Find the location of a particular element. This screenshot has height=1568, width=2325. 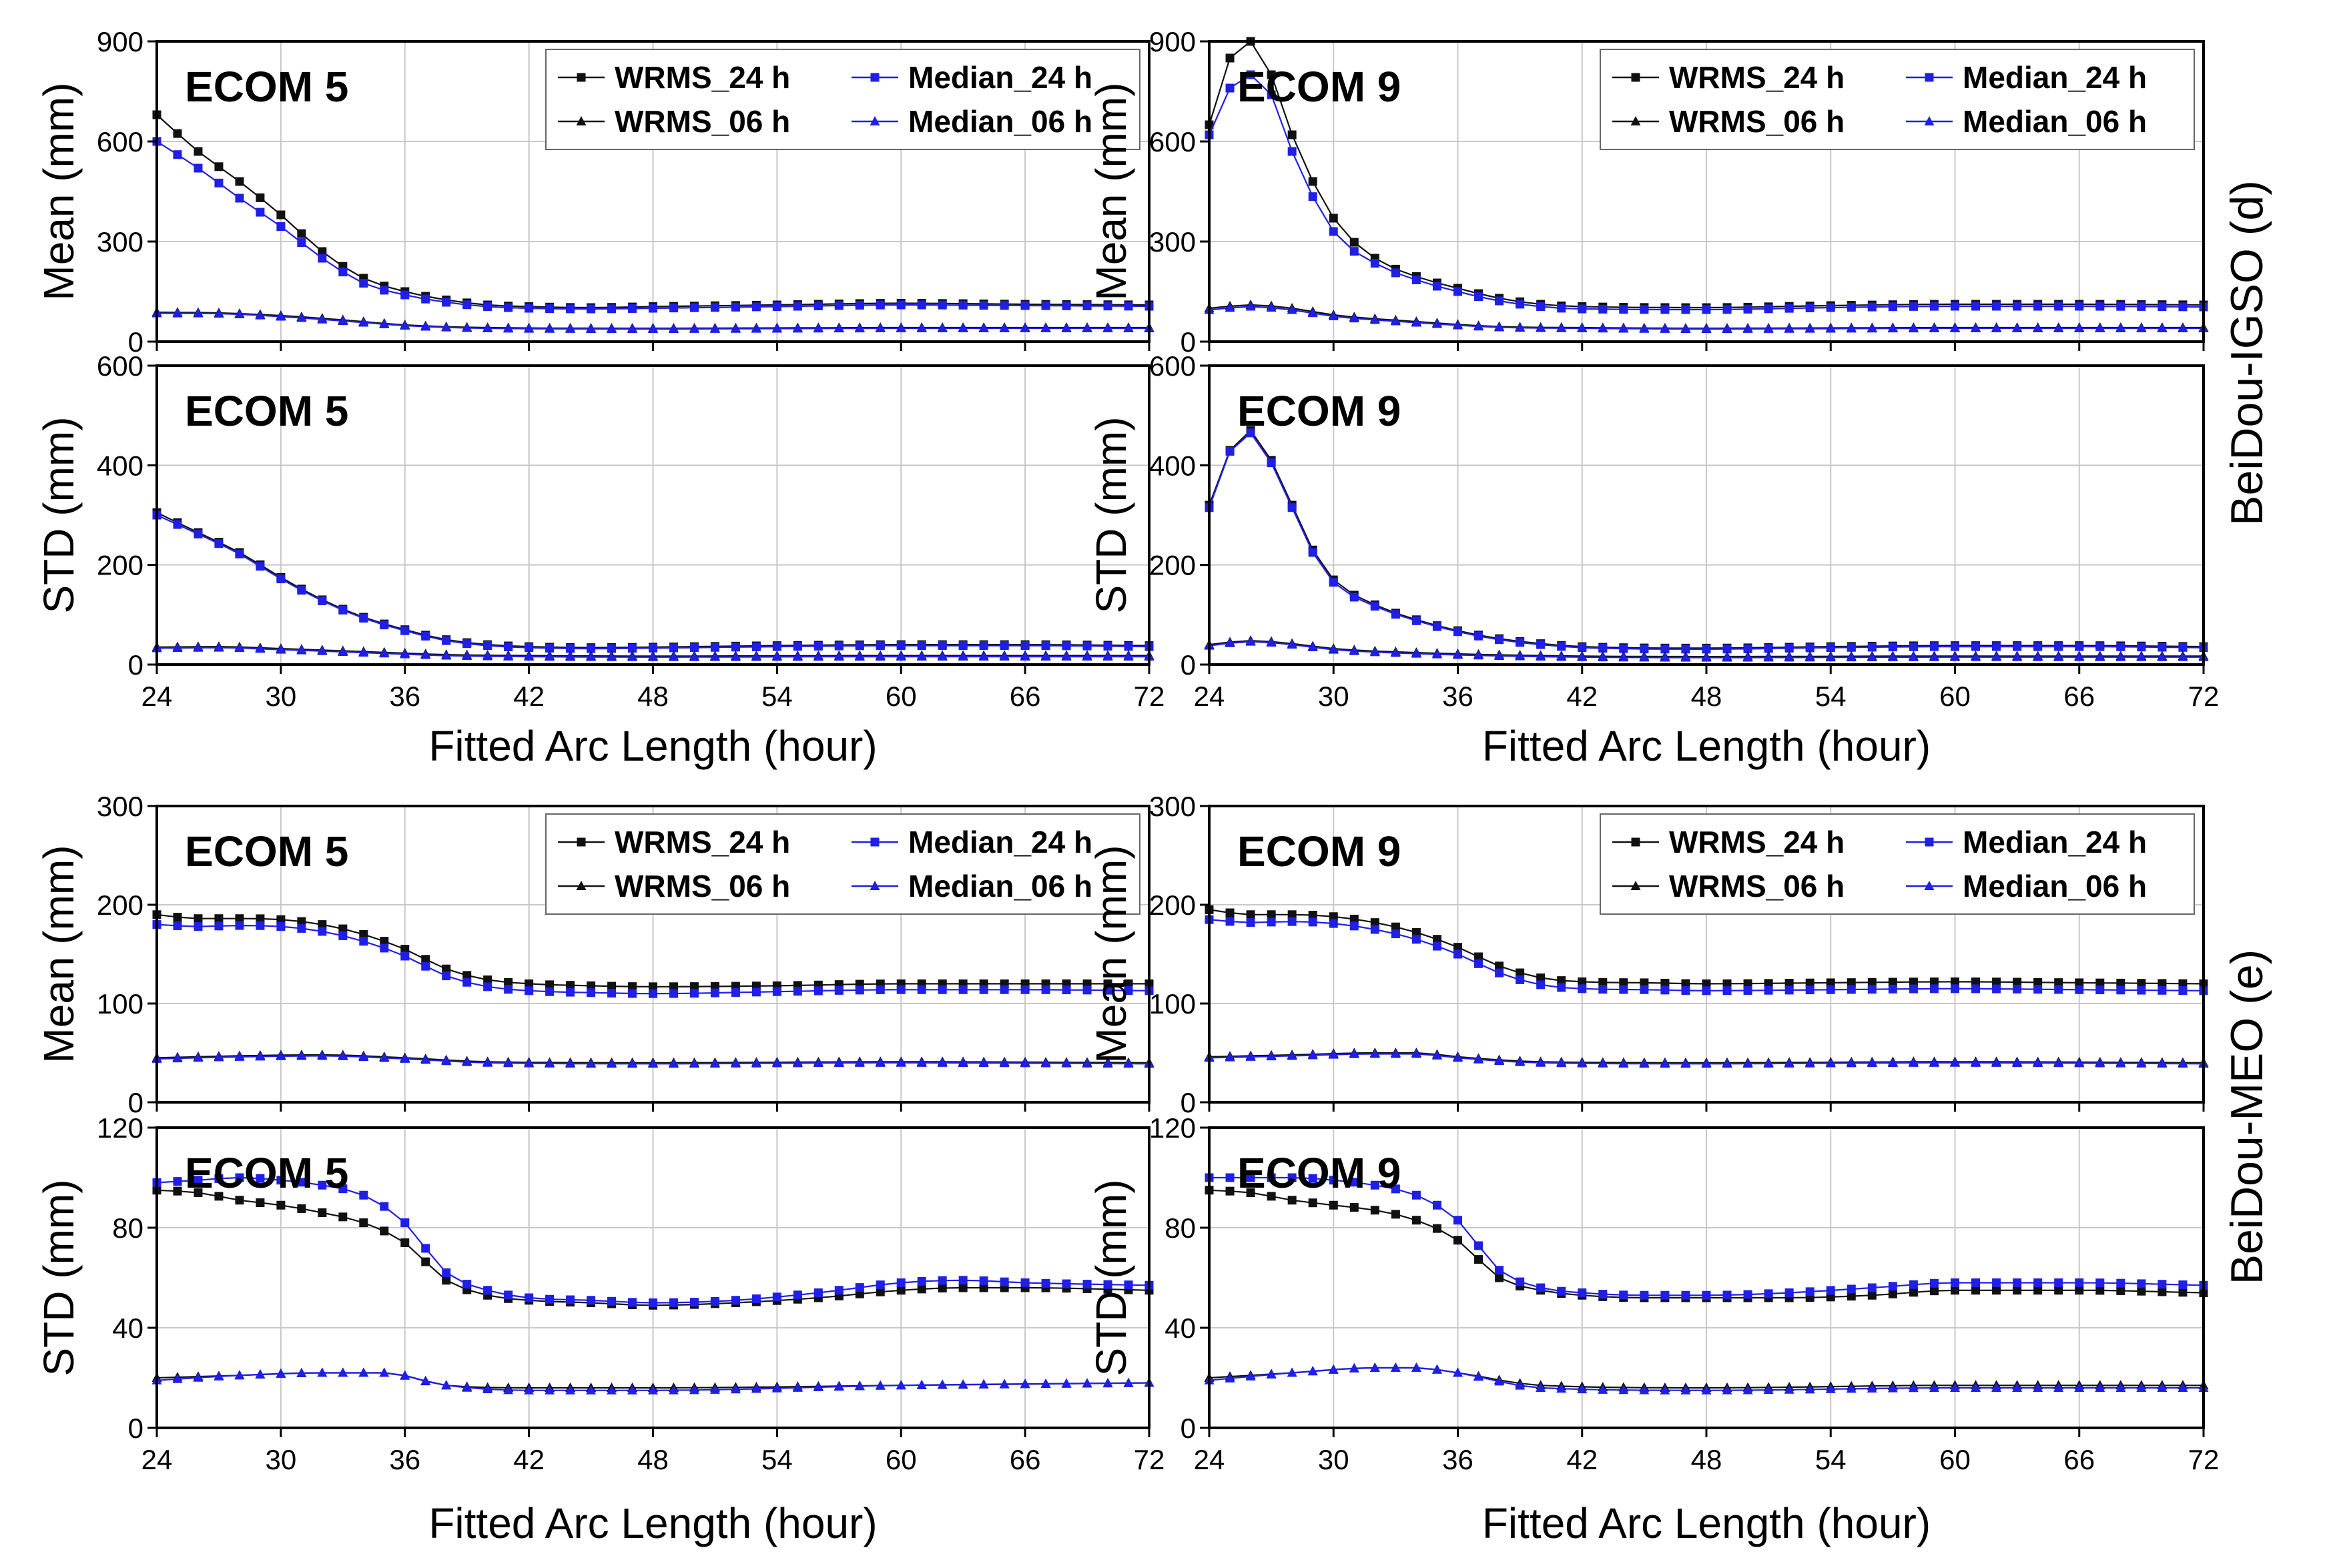

y-axis-label: Mean (mm) is located at coordinates (1111, 954).